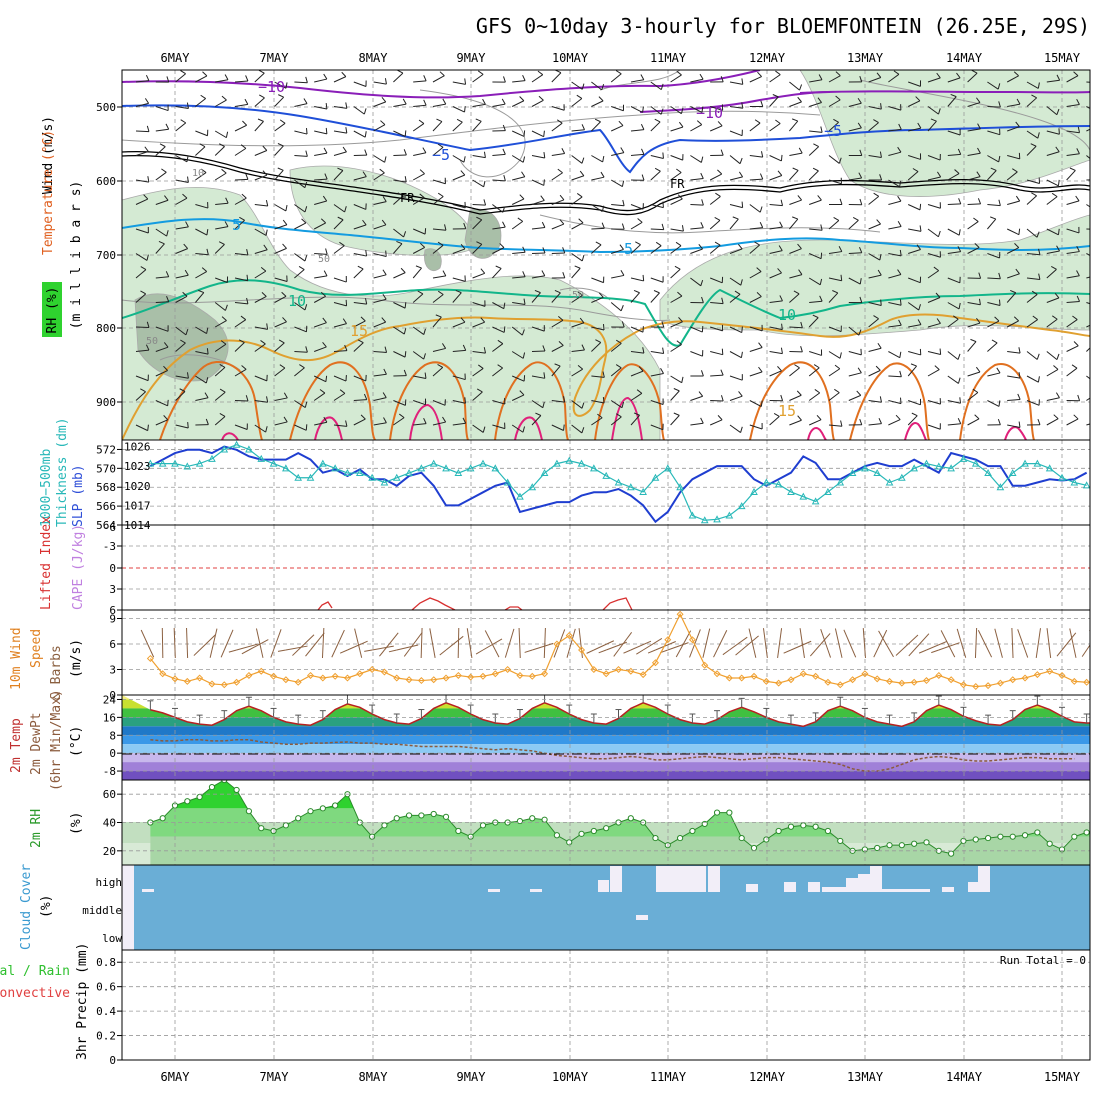 The image size is (1100, 1100). I want to click on contour-minus5, so click(606, 139).